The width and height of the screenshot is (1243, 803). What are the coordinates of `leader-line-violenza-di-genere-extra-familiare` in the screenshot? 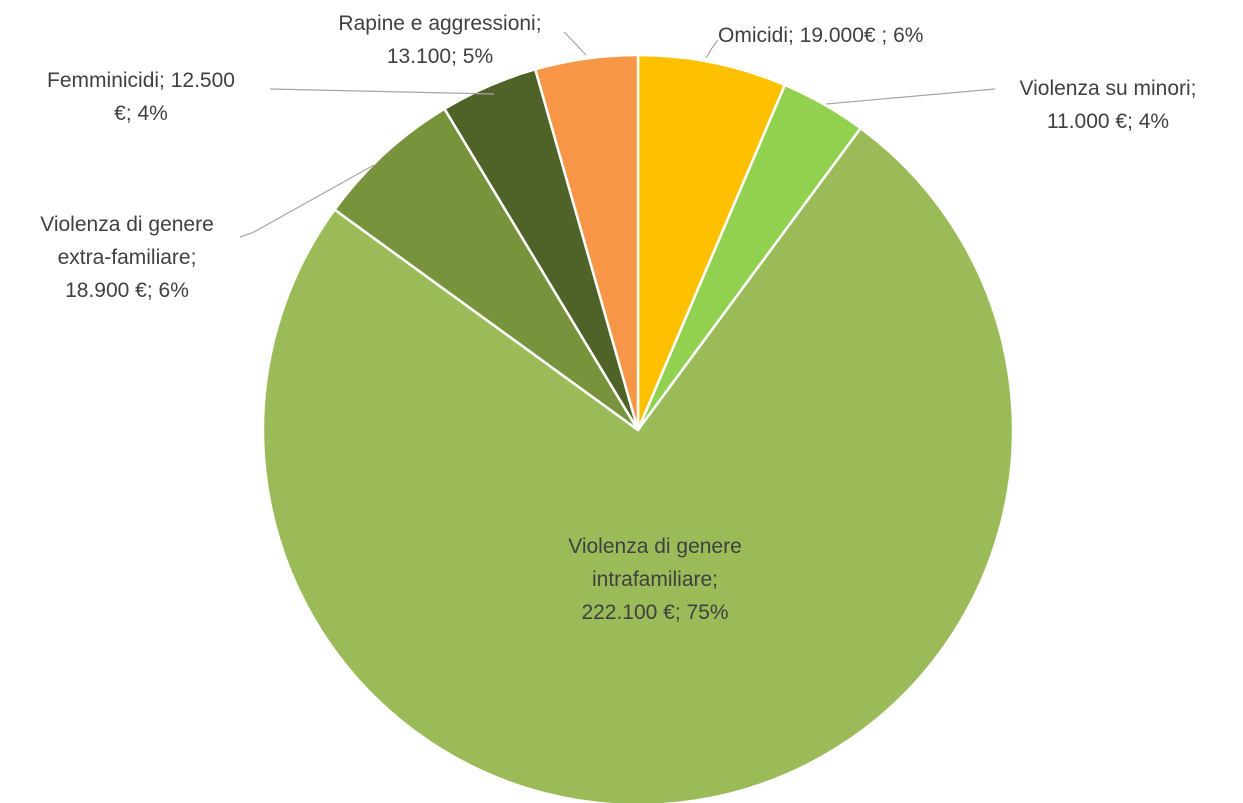 It's located at (307, 201).